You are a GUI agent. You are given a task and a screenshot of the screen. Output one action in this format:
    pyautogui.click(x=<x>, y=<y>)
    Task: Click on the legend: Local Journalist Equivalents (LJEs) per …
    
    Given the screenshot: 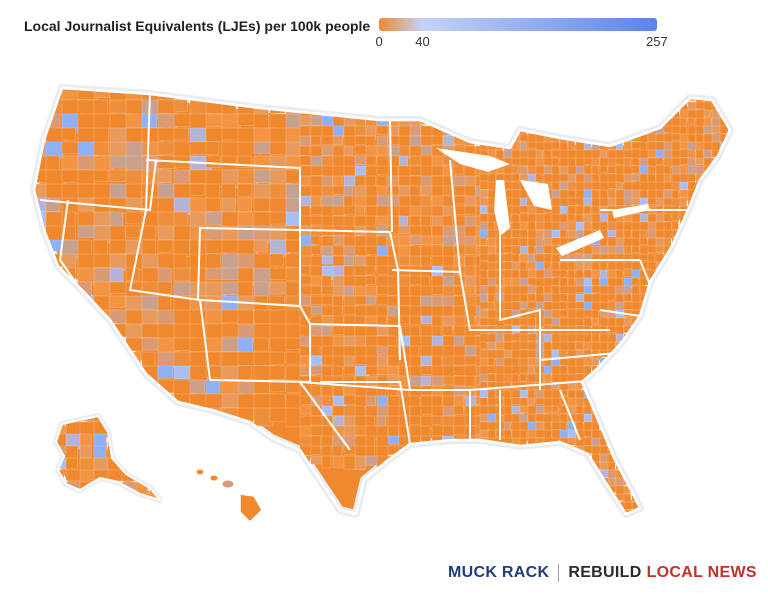 What is the action you would take?
    pyautogui.click(x=349, y=34)
    